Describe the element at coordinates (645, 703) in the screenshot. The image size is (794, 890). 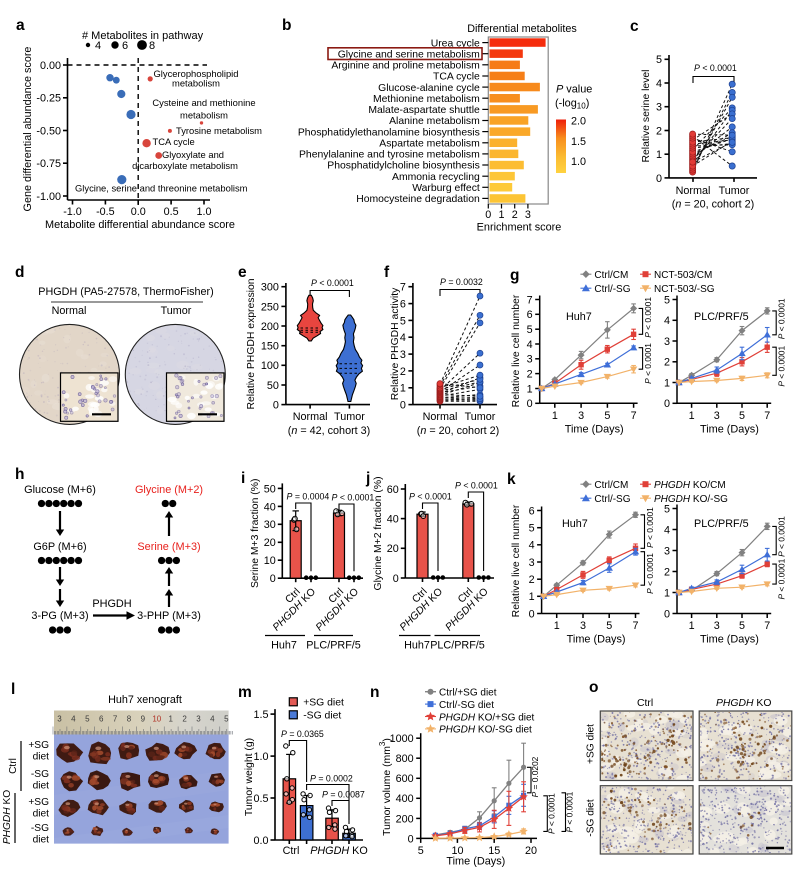
I see `svg-text: Ctrl` at that location.